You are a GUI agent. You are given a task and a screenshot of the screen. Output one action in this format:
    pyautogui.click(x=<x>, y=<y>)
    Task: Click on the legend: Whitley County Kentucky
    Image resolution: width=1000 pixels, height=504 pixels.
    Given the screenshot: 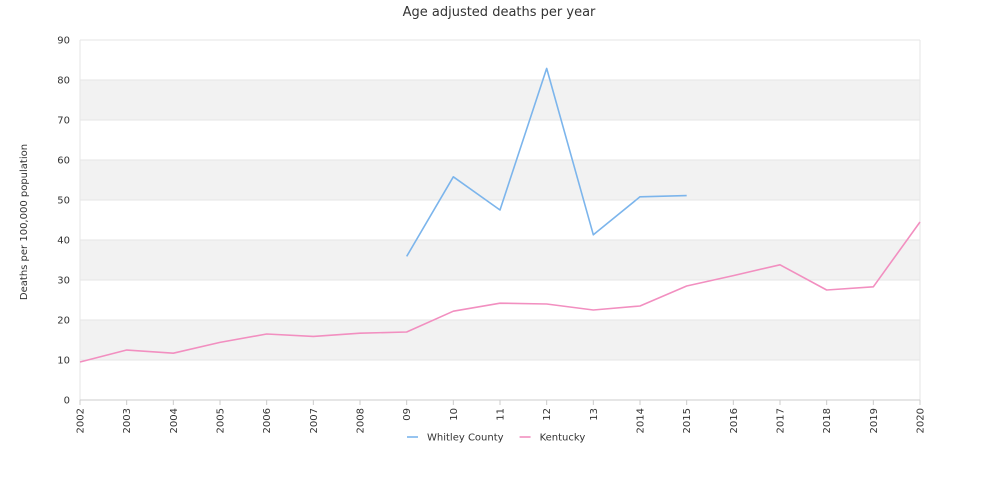 What is the action you would take?
    pyautogui.click(x=496, y=438)
    